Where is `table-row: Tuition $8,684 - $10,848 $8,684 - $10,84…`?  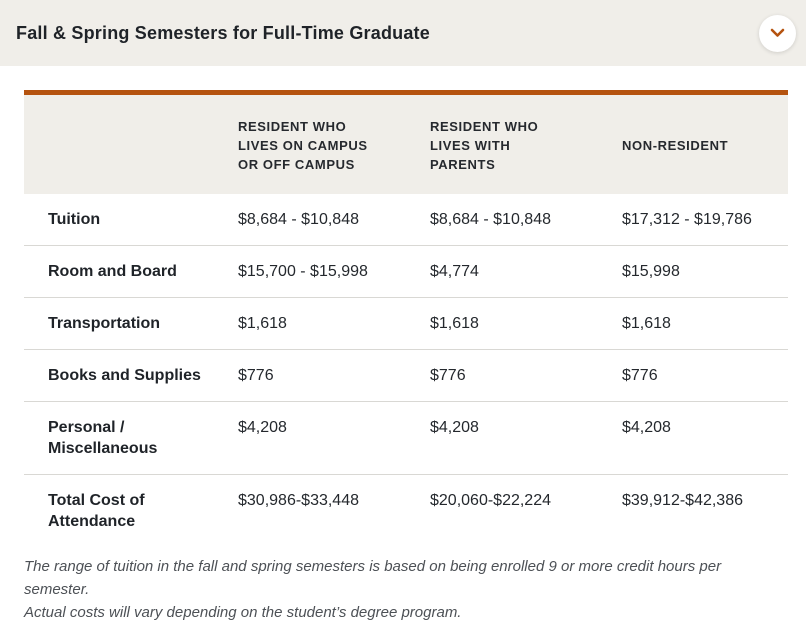 table-row: Tuition $8,684 - $10,848 $8,684 - $10,84… is located at coordinates (406, 220).